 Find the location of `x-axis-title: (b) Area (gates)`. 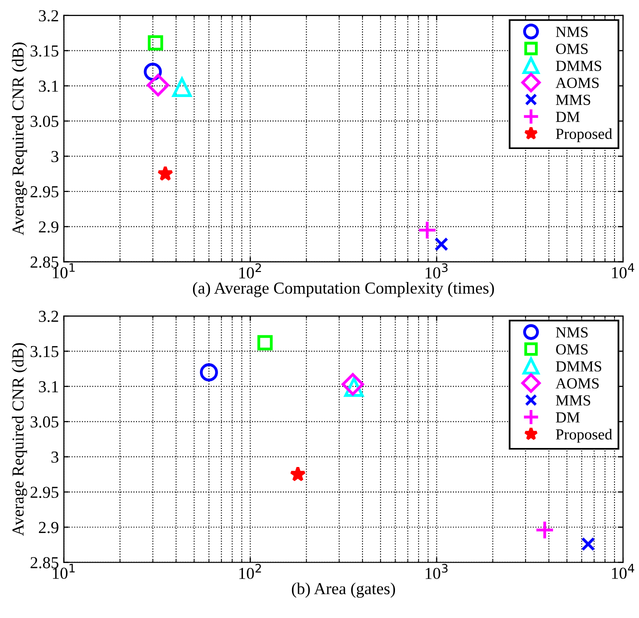

x-axis-title: (b) Area (gates) is located at coordinates (344, 590).